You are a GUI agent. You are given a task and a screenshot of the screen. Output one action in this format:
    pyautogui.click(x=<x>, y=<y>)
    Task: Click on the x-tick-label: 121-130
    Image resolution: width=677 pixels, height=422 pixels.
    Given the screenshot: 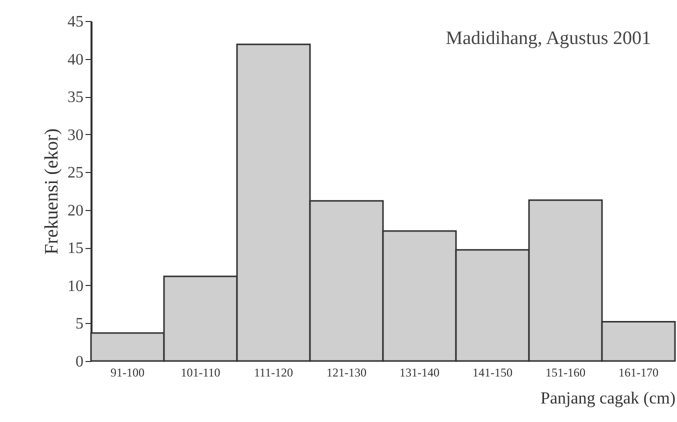 What is the action you would take?
    pyautogui.click(x=346, y=373)
    